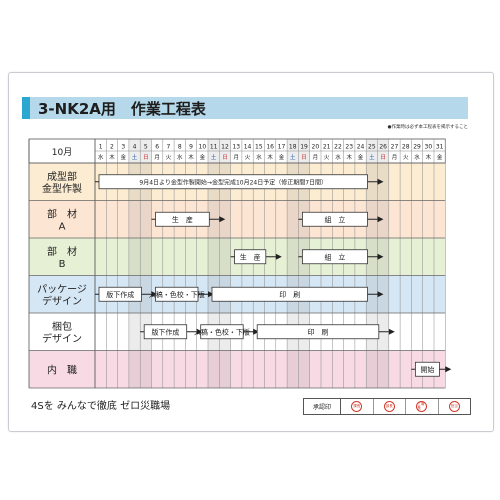  What do you see at coordinates (259, 147) in the screenshot?
I see `day-number: 15` at bounding box center [259, 147].